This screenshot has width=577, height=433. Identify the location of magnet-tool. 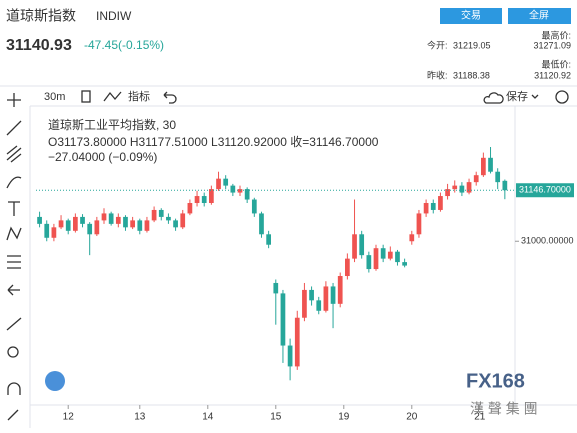
(14, 388).